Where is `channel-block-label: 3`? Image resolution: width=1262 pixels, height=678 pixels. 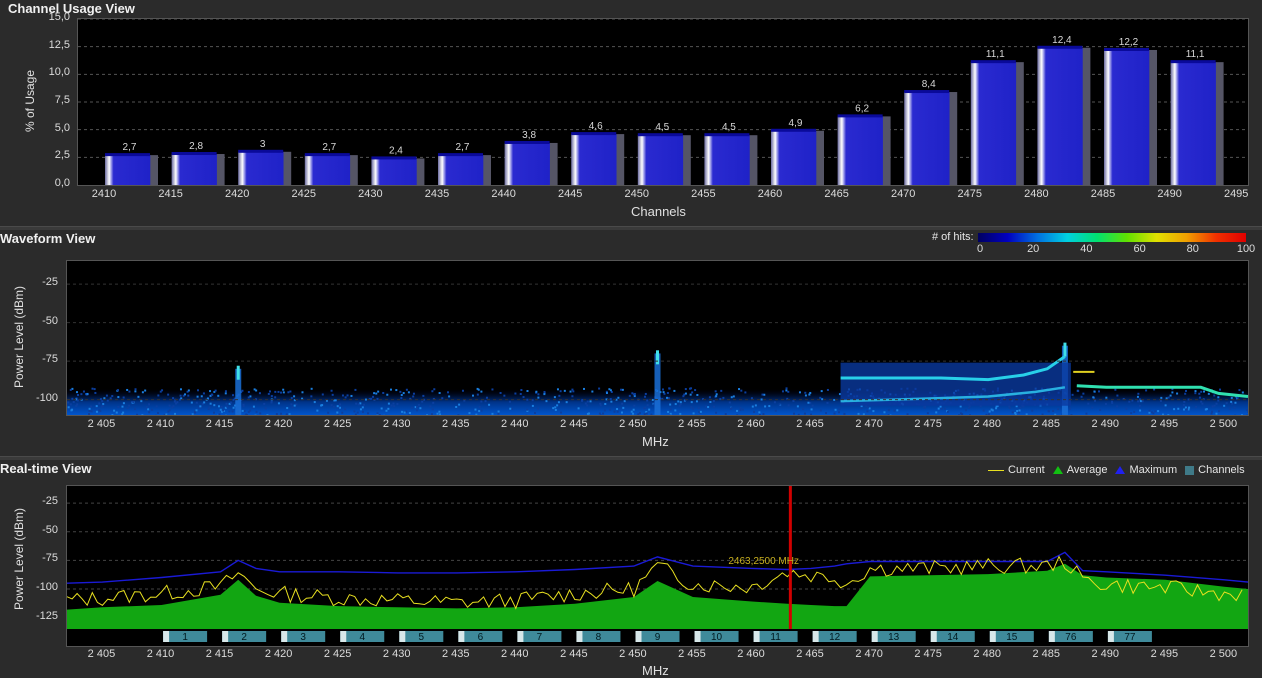 channel-block-label: 3 is located at coordinates (303, 637).